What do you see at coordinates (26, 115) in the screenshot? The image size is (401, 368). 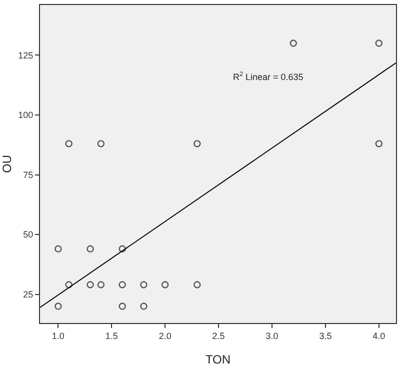 I see `y-tick-label: 100` at bounding box center [26, 115].